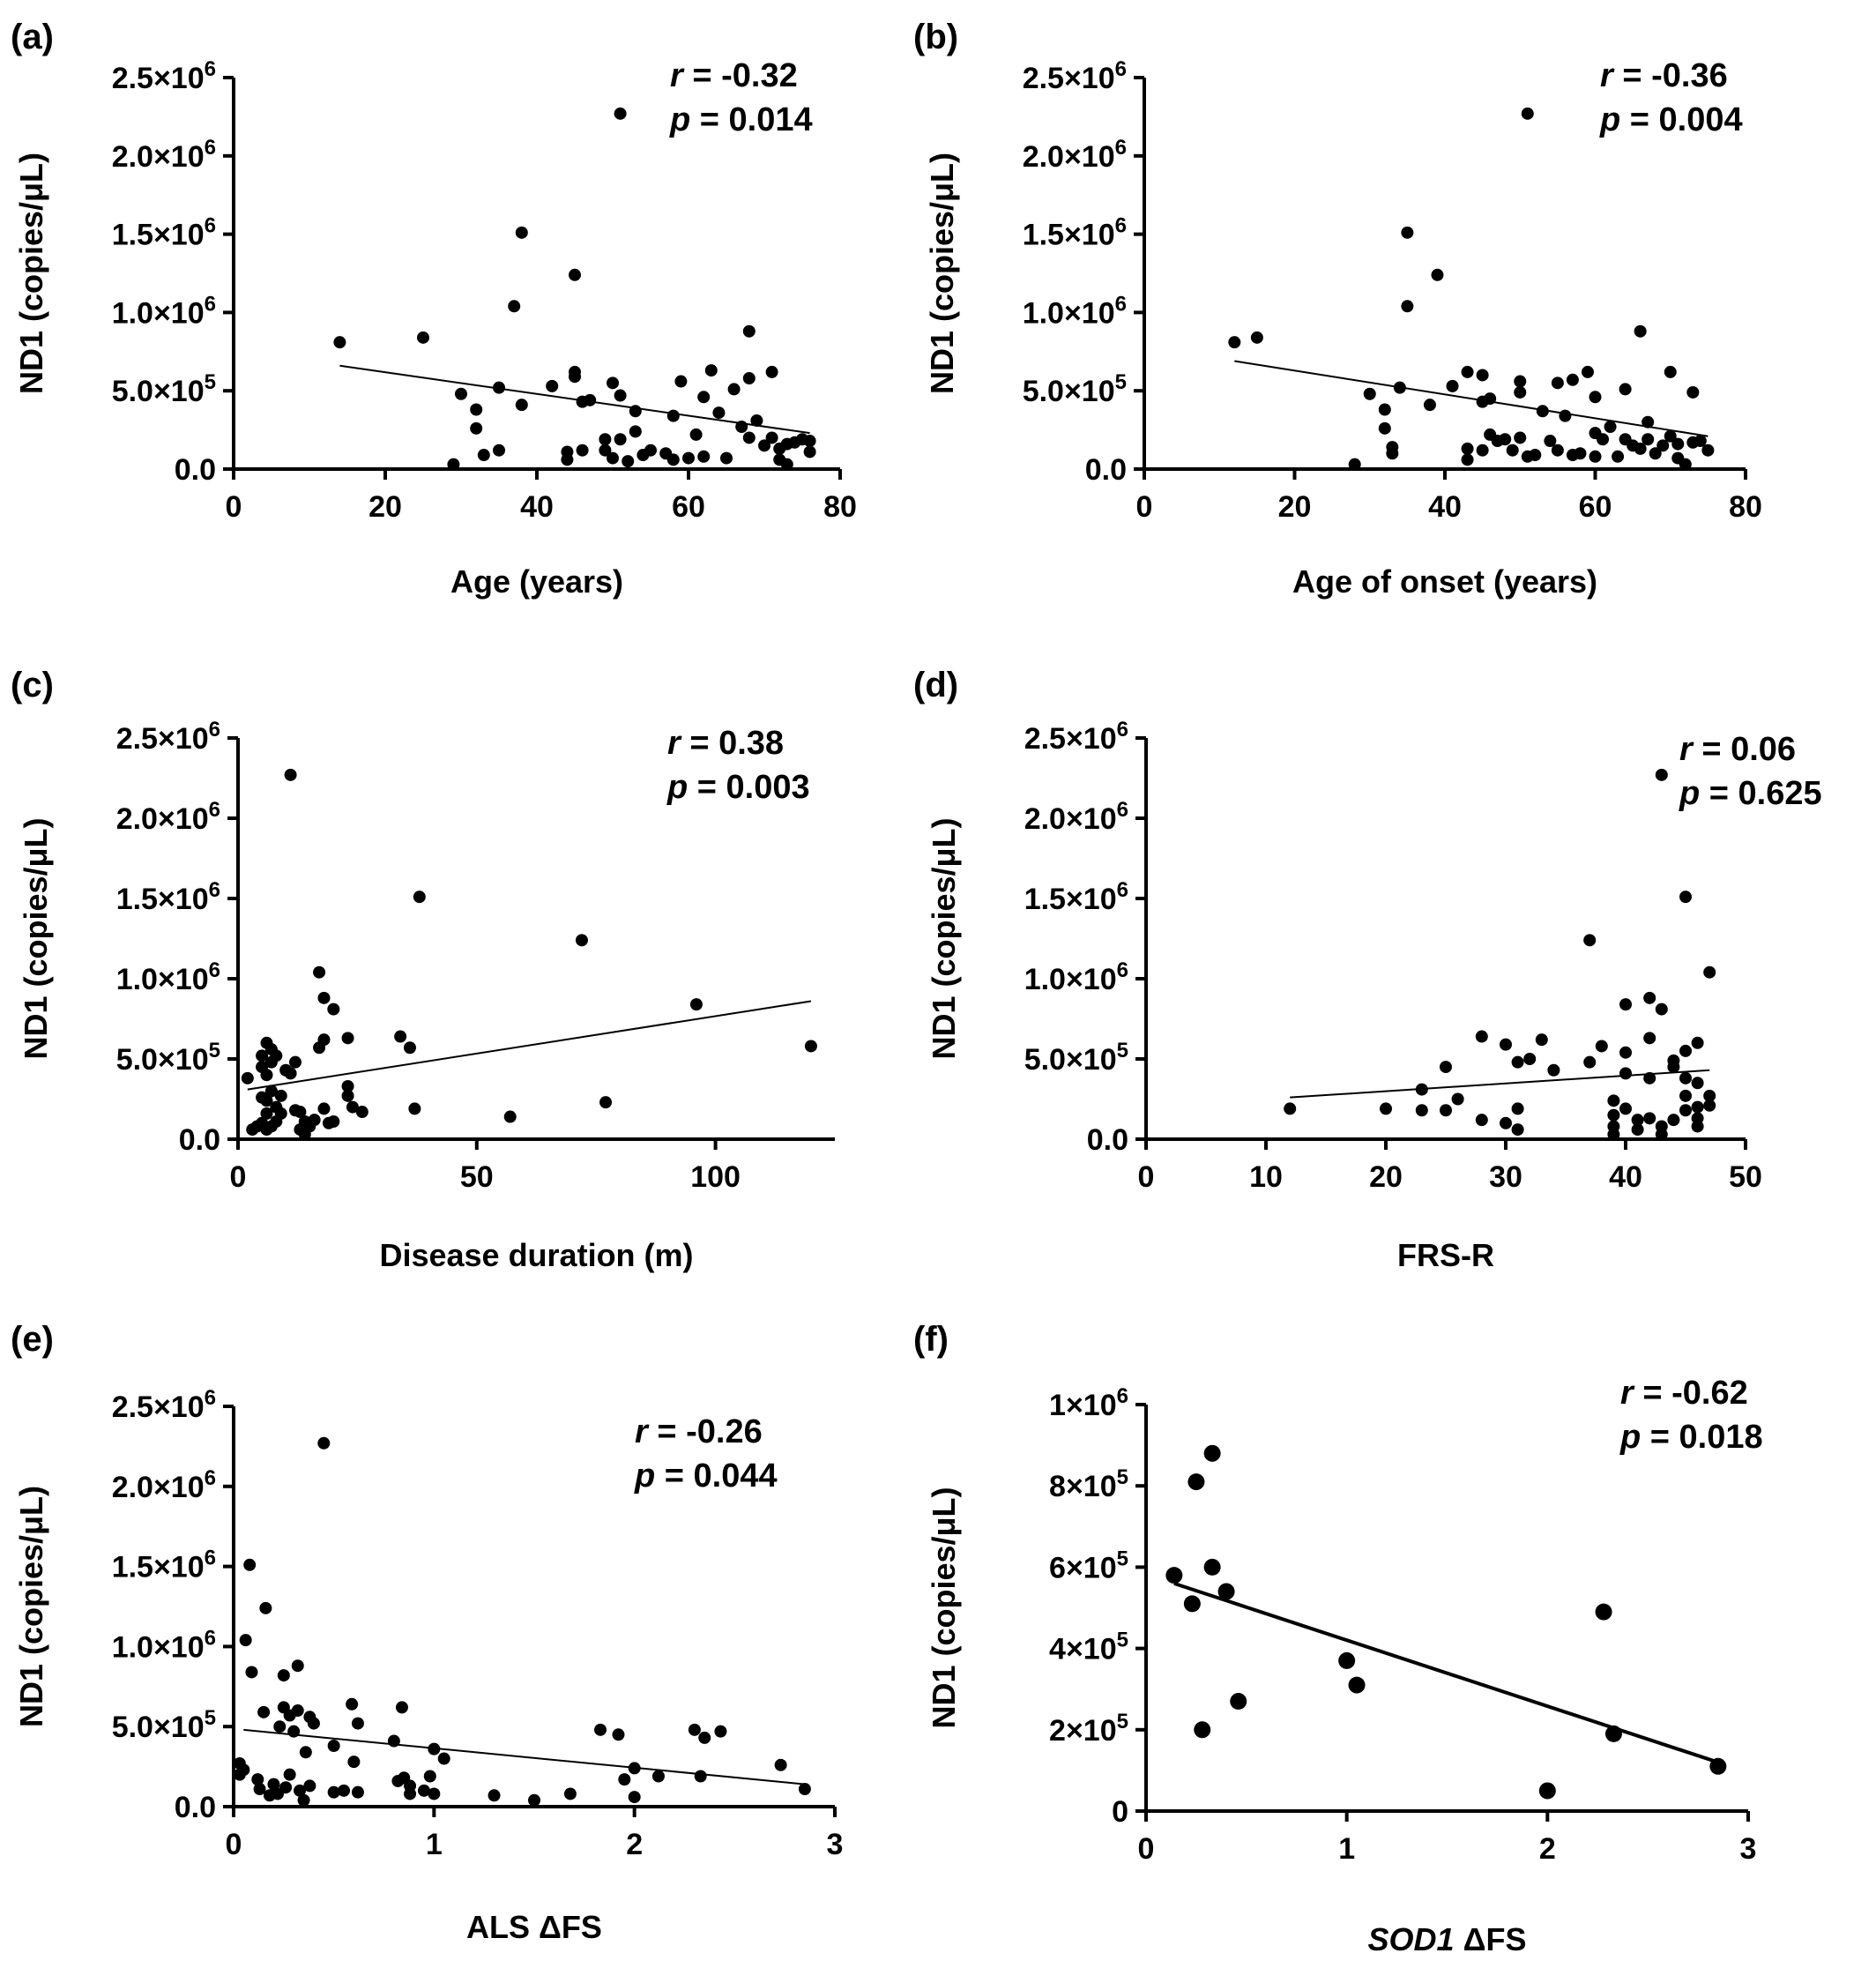  Describe the element at coordinates (748, 787) in the screenshot. I see `p-number: = 0.003` at that location.